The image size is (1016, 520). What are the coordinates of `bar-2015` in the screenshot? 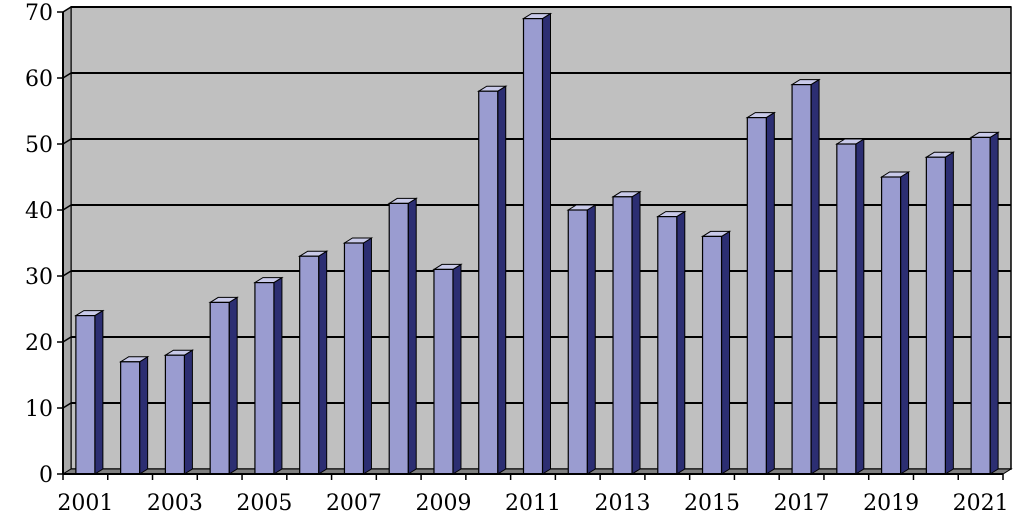 It's located at (716, 352).